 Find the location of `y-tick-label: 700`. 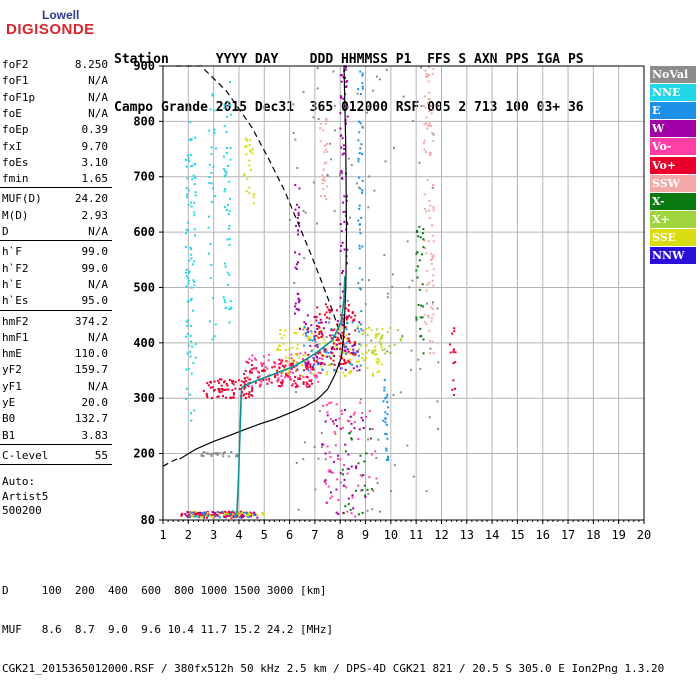

y-tick-label: 700 is located at coordinates (144, 177).